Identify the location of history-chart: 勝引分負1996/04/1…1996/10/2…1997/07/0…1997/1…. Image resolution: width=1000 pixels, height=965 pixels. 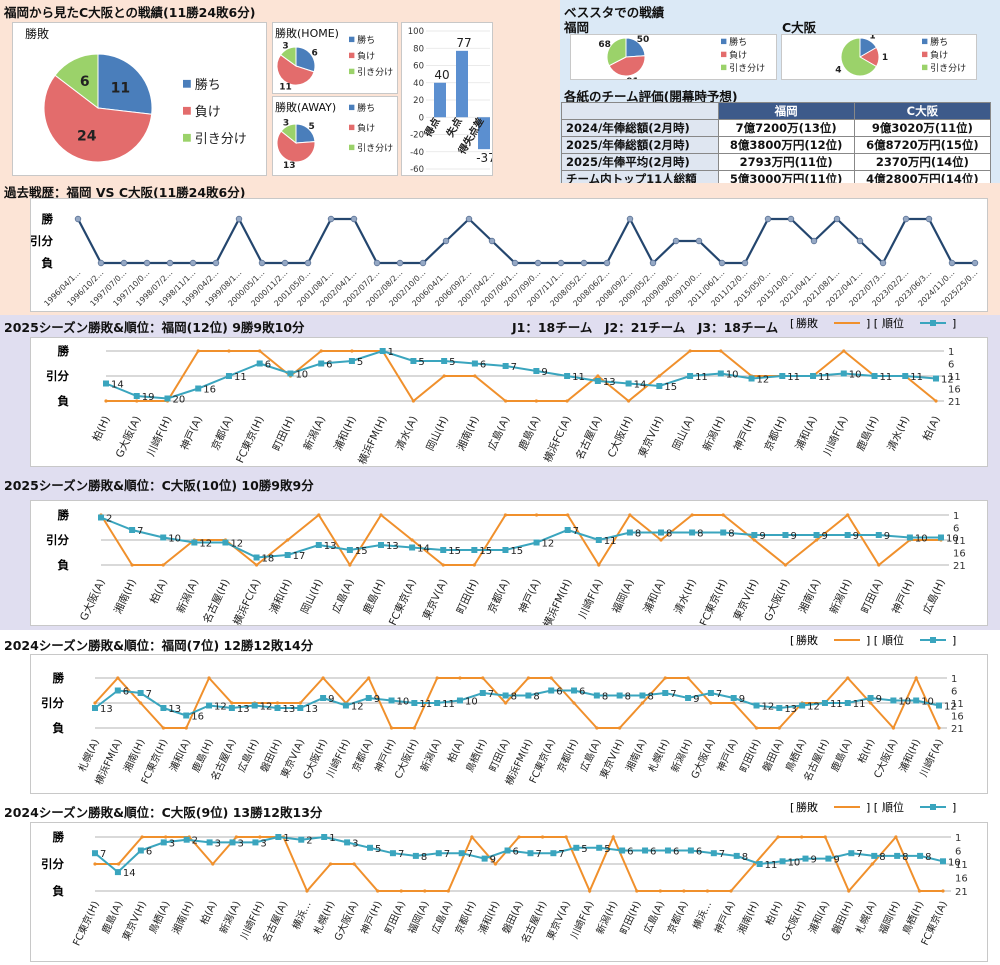
(505, 260).